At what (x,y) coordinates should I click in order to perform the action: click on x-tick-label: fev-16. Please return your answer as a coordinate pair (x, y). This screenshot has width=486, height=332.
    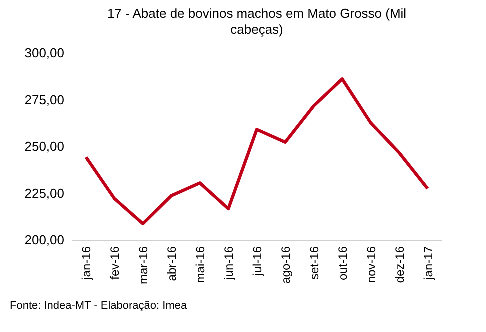
    Looking at the image, I should click on (115, 263).